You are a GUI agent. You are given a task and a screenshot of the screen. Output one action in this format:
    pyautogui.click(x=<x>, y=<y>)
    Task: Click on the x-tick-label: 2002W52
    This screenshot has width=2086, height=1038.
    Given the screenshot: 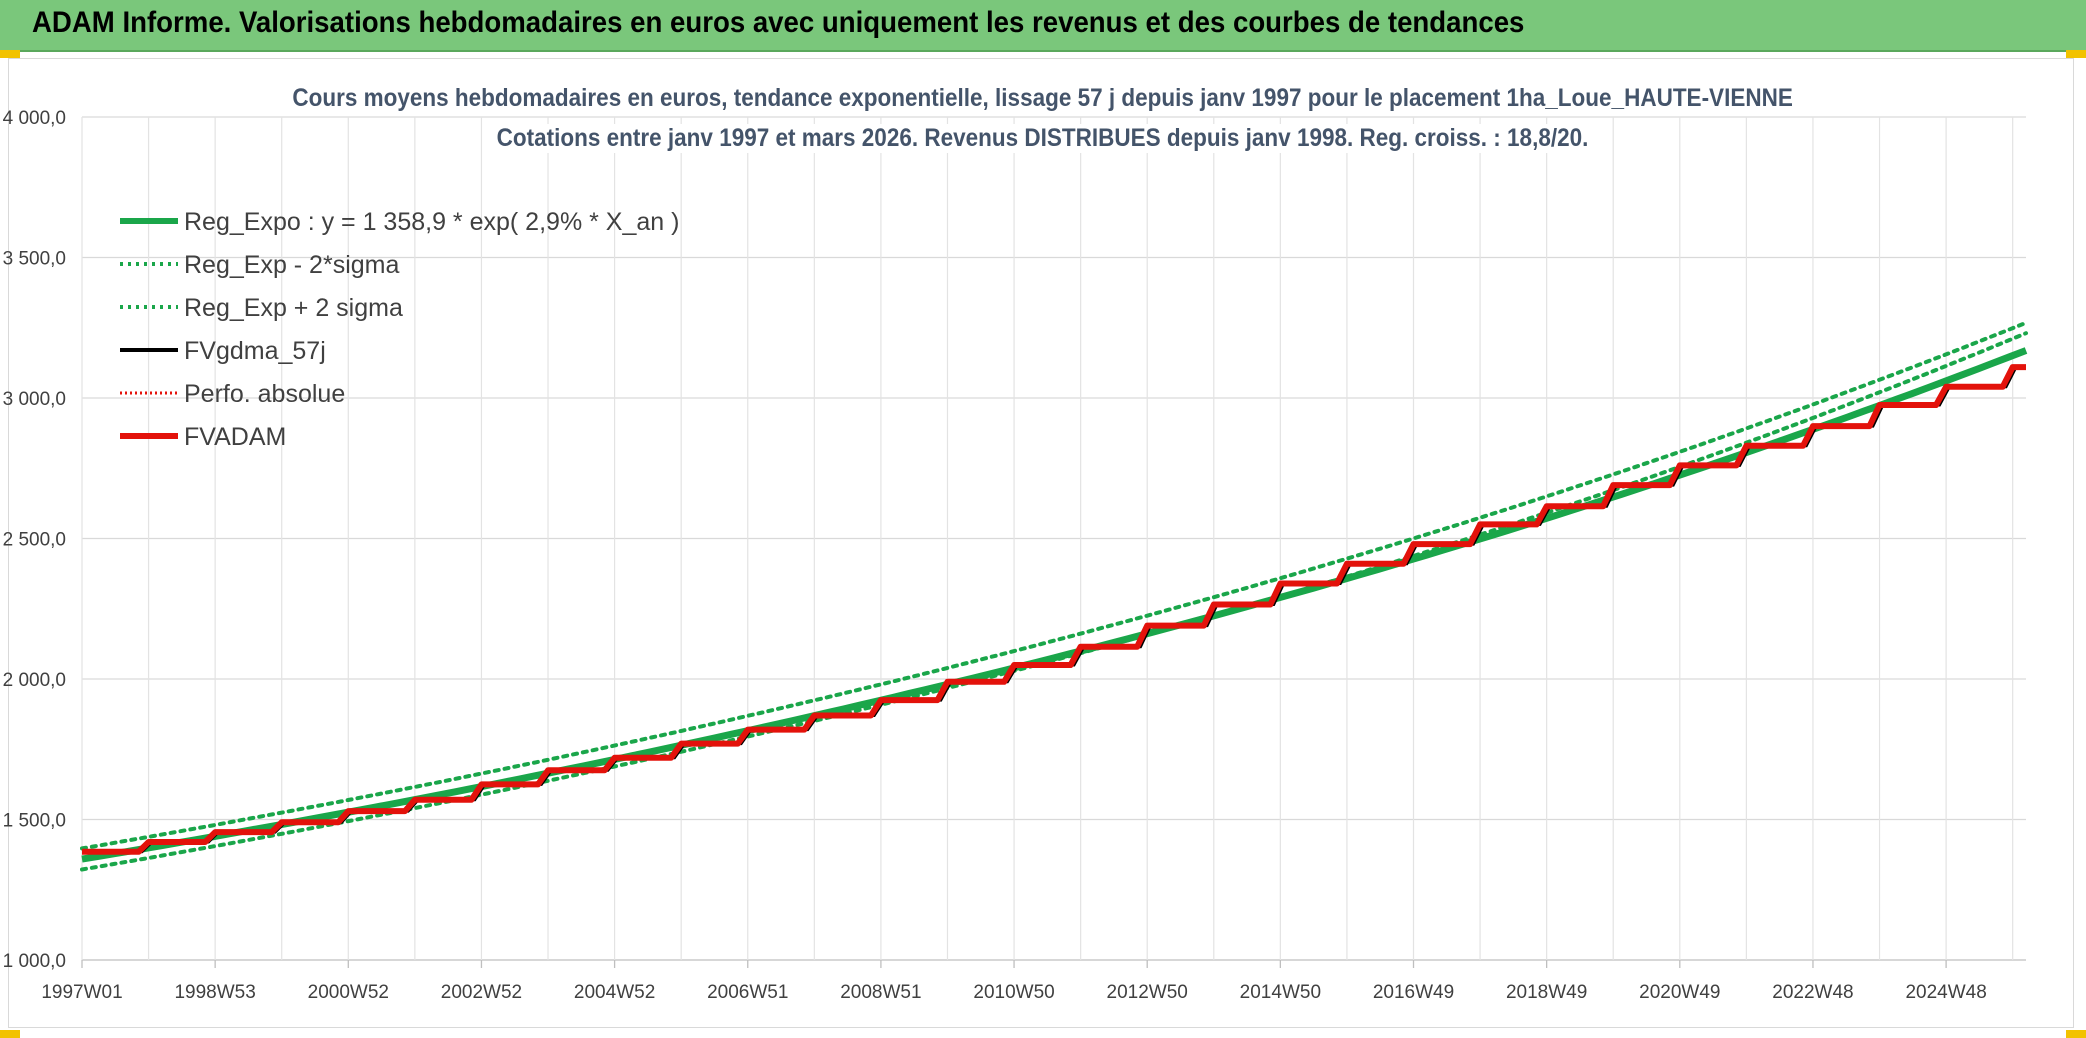 What is the action you would take?
    pyautogui.click(x=481, y=992)
    